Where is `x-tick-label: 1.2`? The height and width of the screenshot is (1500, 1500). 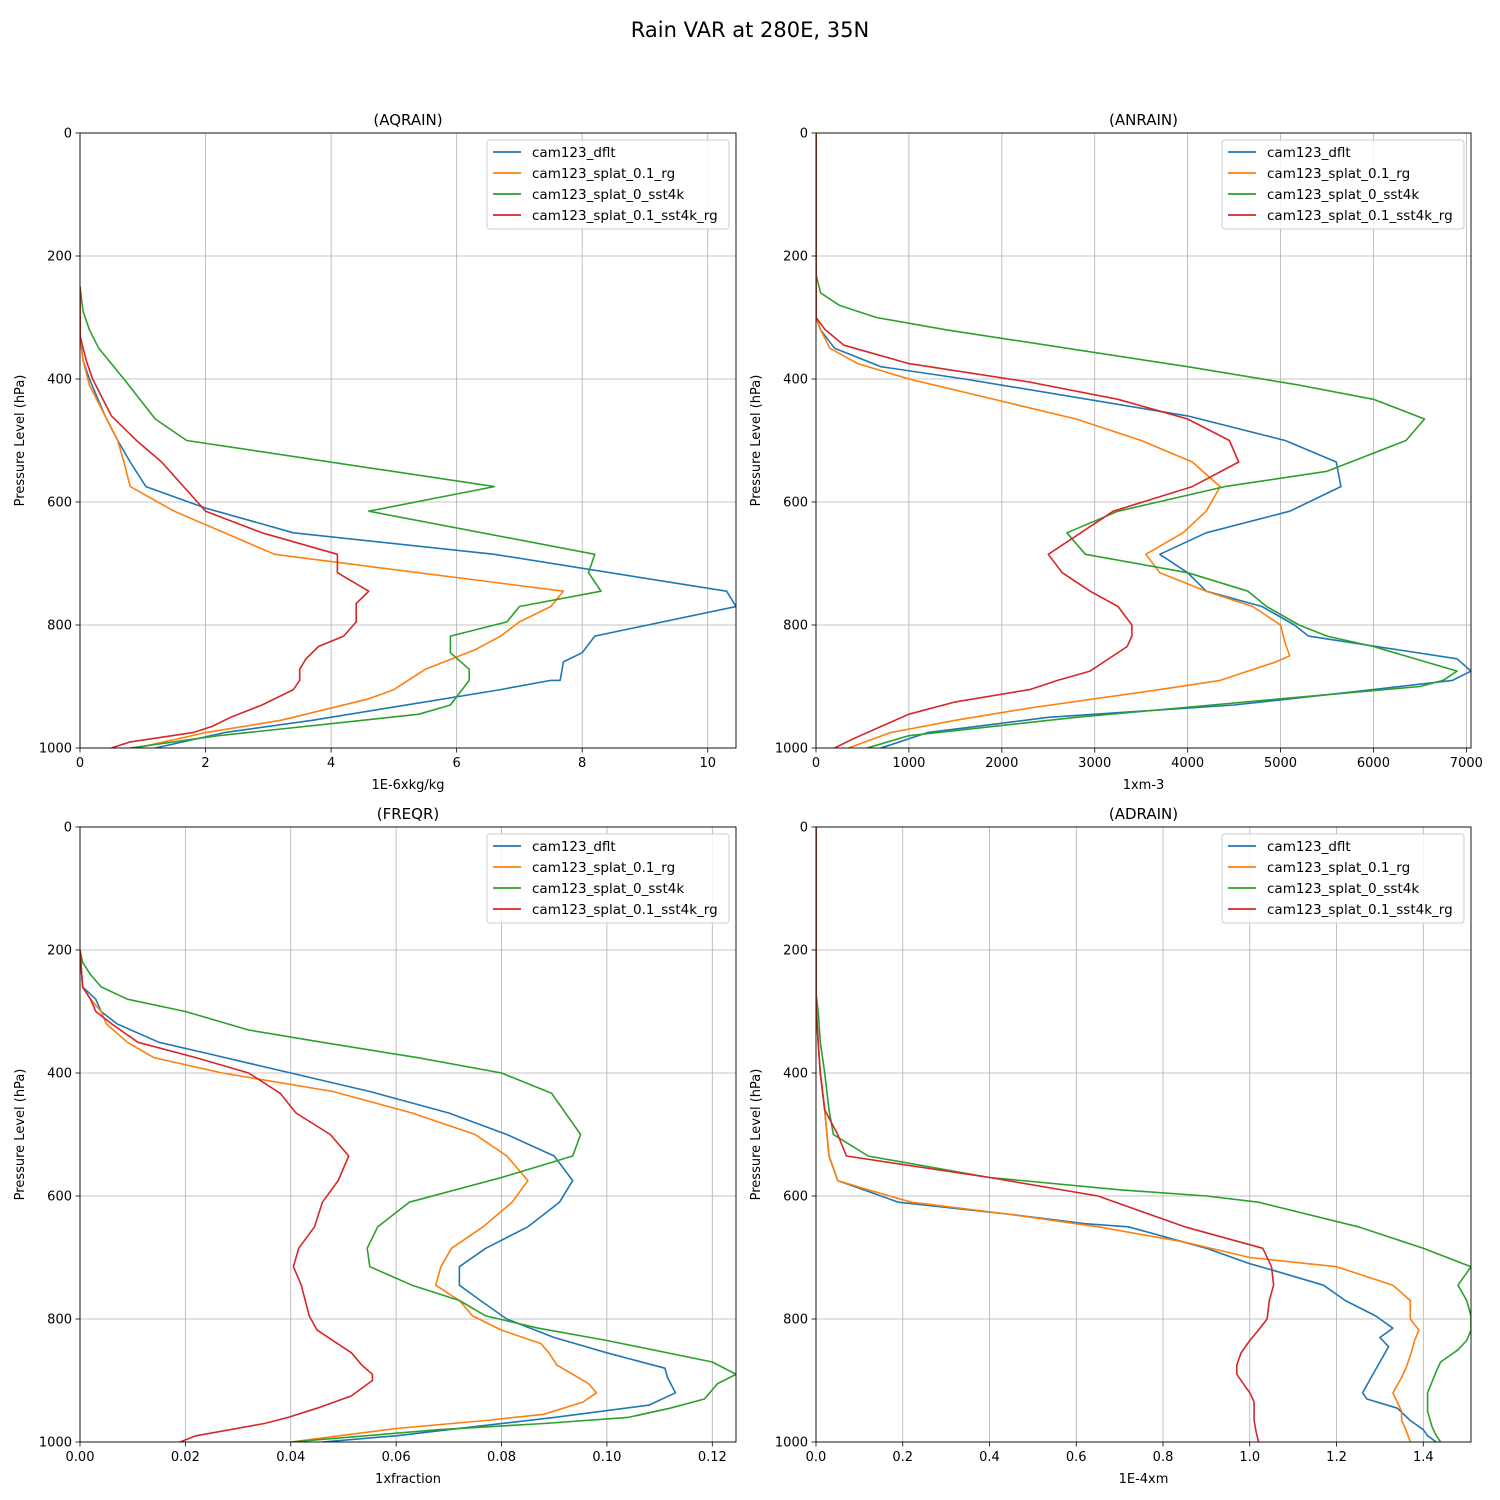 x-tick-label: 1.2 is located at coordinates (1336, 1457).